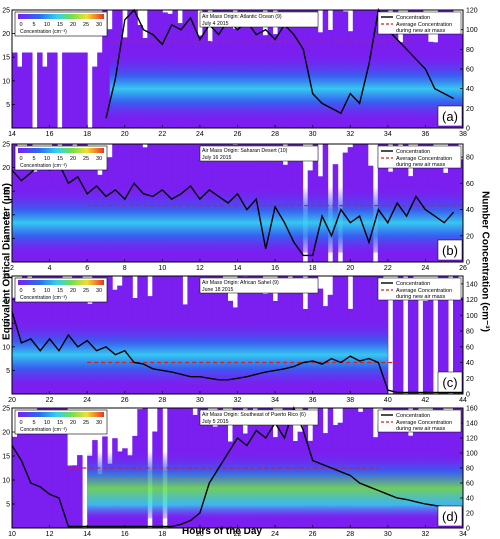 The width and height of the screenshot is (500, 539). I want to click on x-tick-label: 20, so click(125, 134).